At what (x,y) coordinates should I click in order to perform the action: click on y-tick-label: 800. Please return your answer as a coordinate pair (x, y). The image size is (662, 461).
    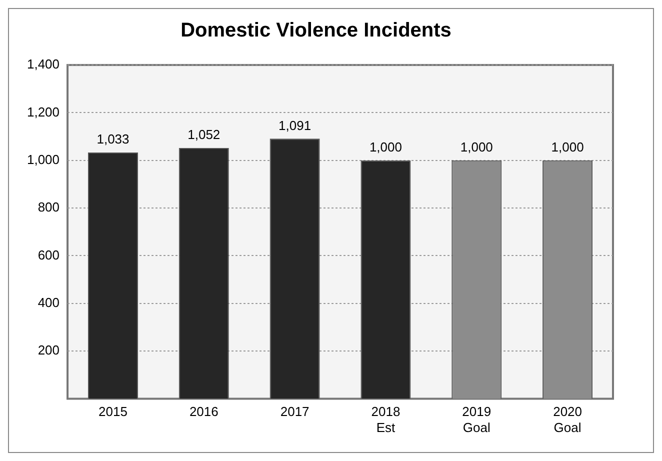
    Looking at the image, I should click on (49, 207).